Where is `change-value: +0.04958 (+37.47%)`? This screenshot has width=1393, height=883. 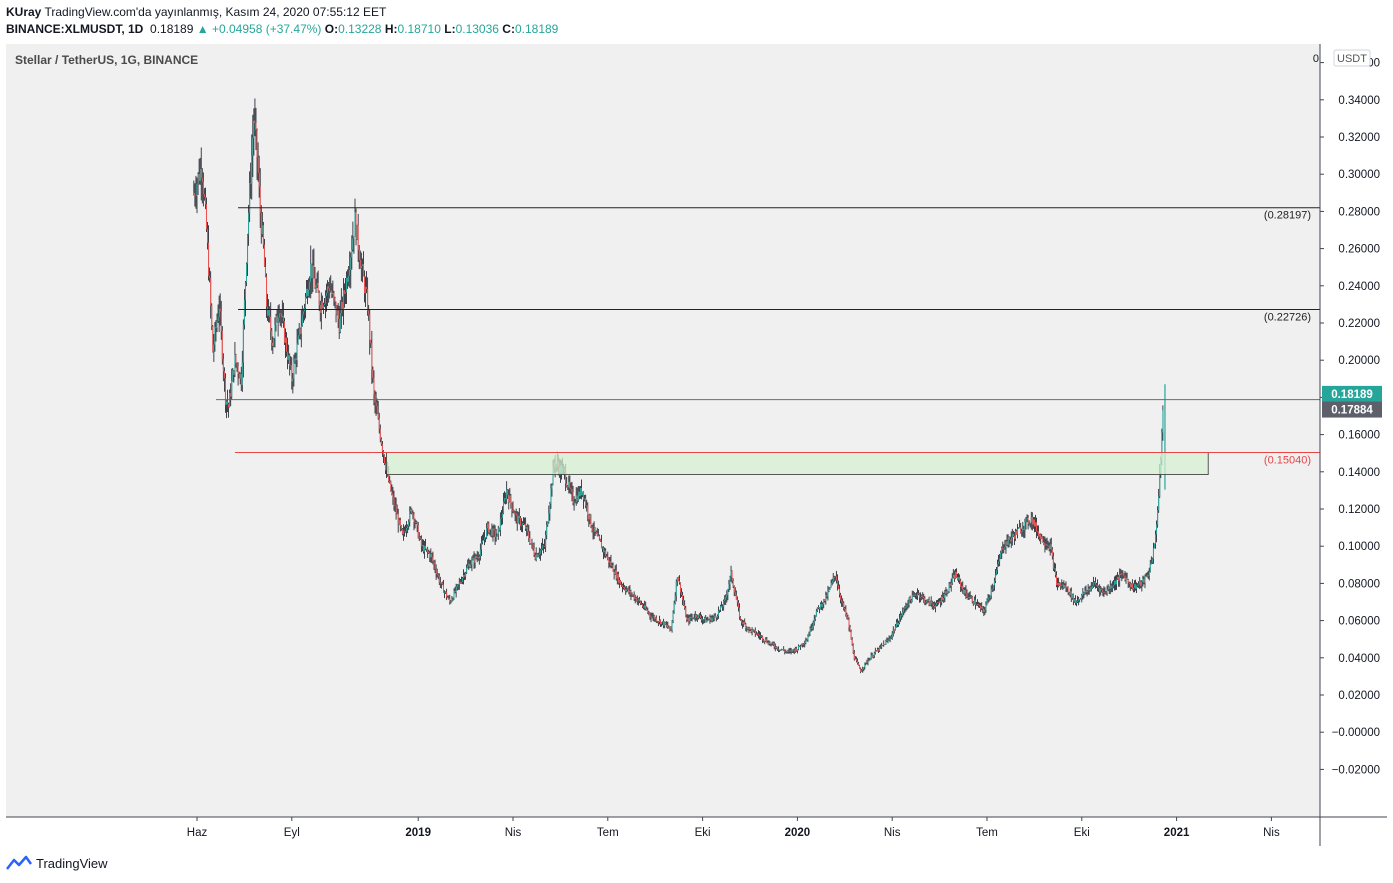
change-value: +0.04958 (+37.47%) is located at coordinates (266, 29).